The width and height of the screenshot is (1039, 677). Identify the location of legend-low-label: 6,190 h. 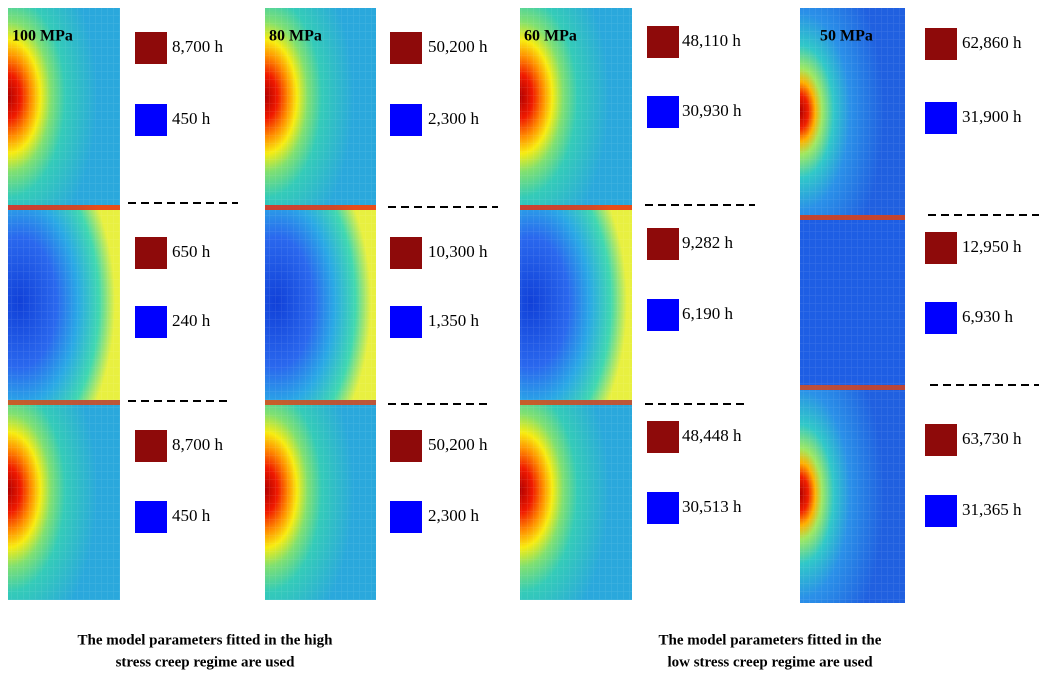
(708, 313).